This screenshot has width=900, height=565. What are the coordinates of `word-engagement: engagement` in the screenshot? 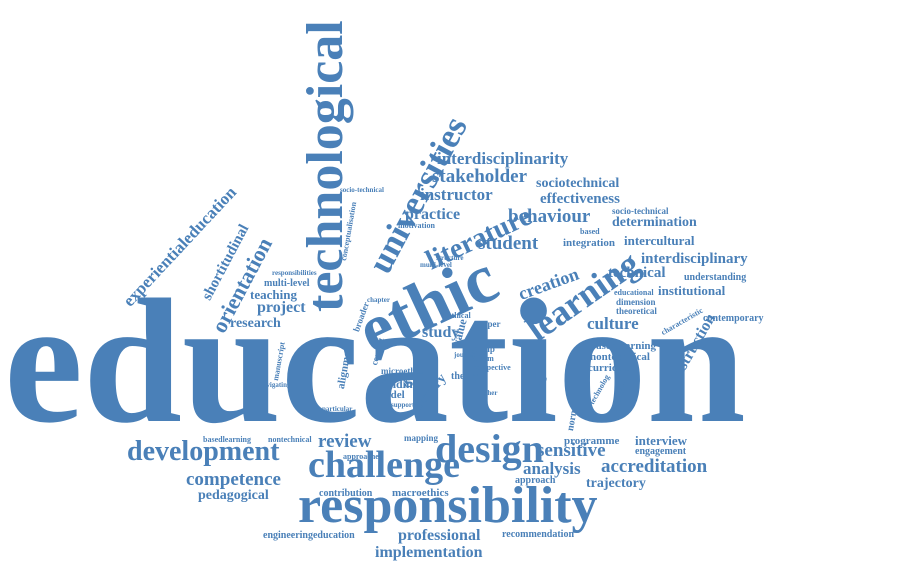 It's located at (661, 451).